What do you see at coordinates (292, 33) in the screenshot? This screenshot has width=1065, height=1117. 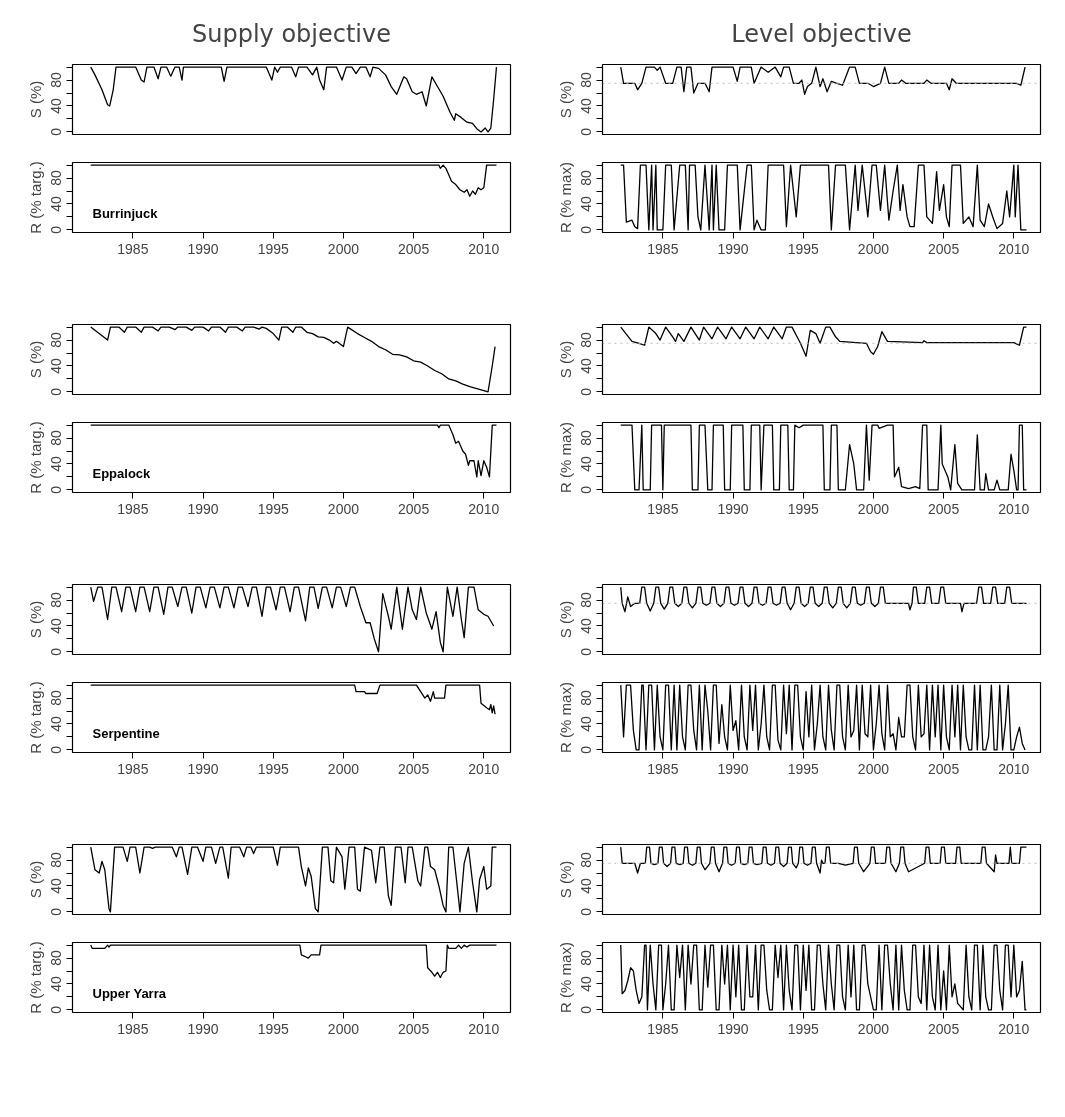 I see `chart-title: Supply objective` at bounding box center [292, 33].